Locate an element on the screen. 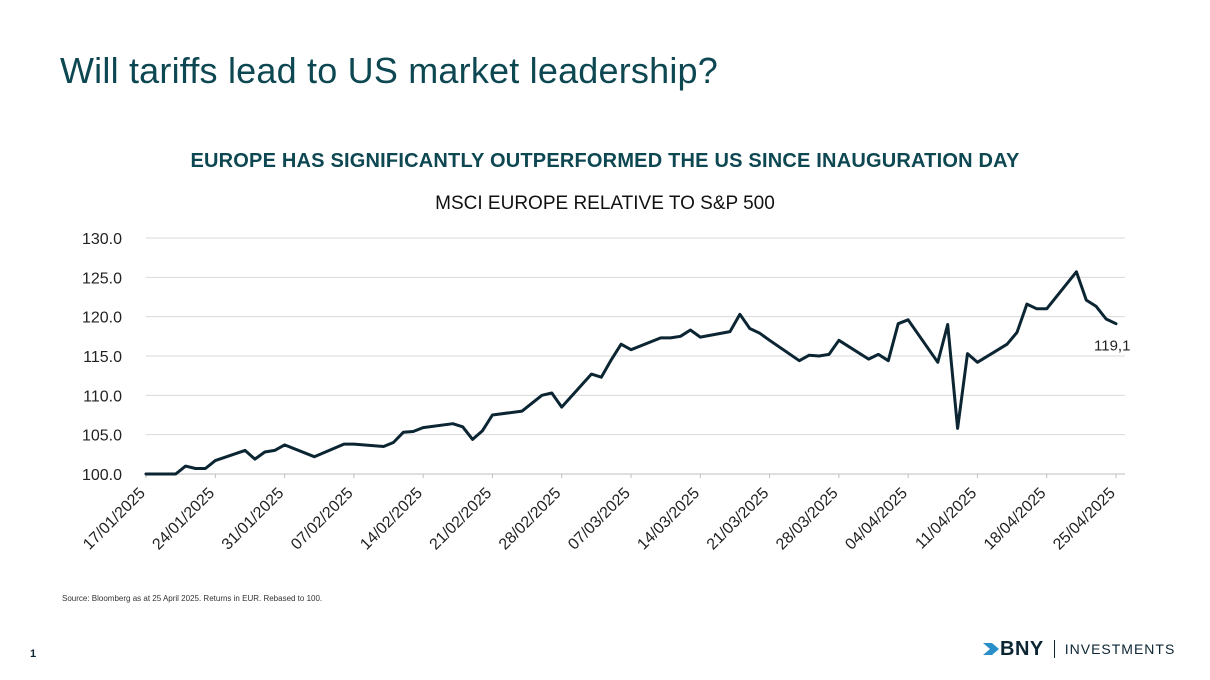  y-tick-label: 130.0 is located at coordinates (102, 239).